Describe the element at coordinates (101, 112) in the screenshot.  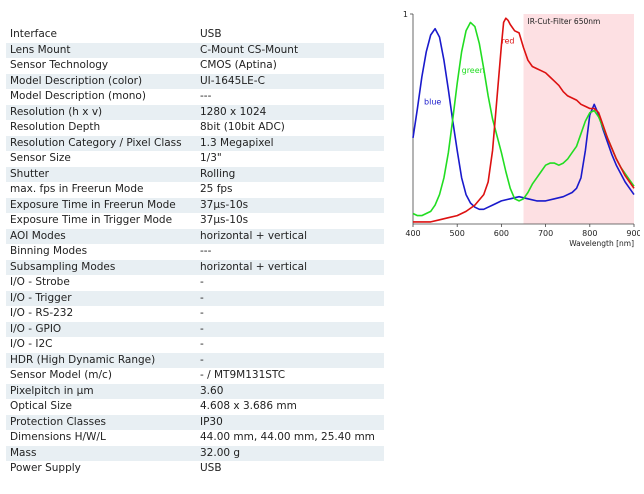
I see `spec-label: Resolution (h x v)` at that location.